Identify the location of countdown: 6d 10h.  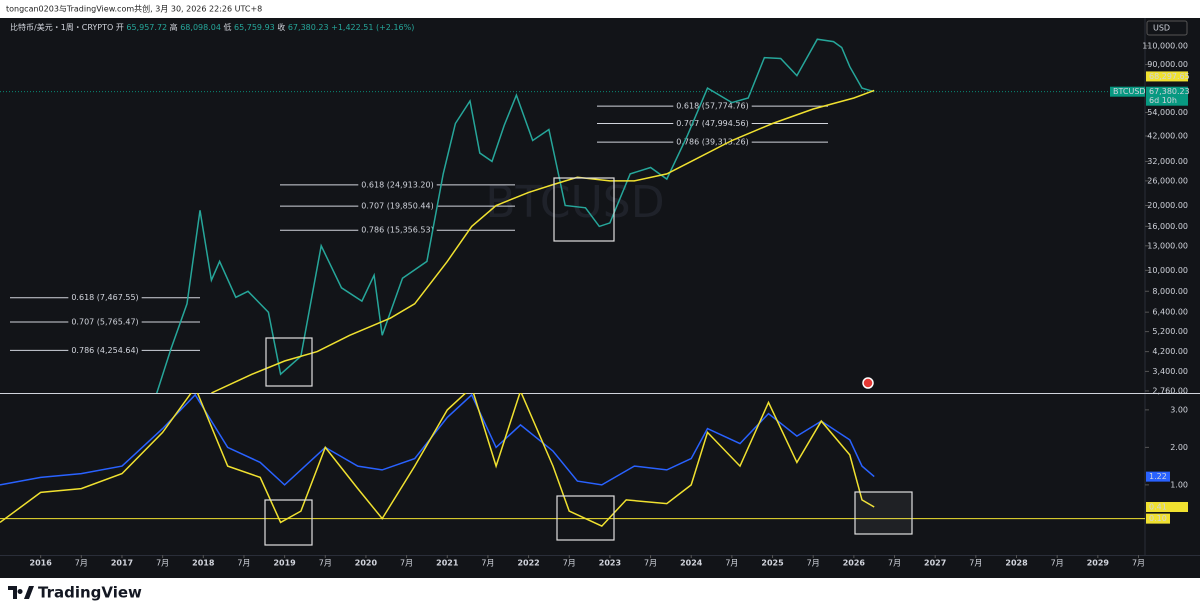
(1163, 100).